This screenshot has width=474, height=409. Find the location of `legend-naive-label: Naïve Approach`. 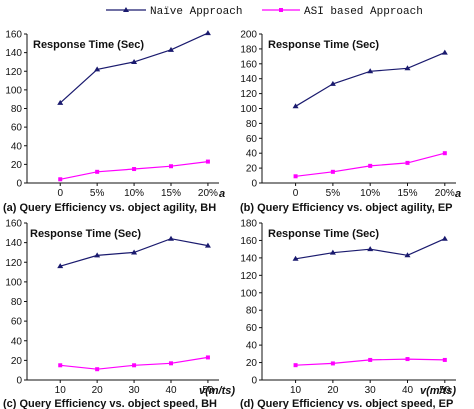

legend-naive-label: Naïve Approach is located at coordinates (196, 12).